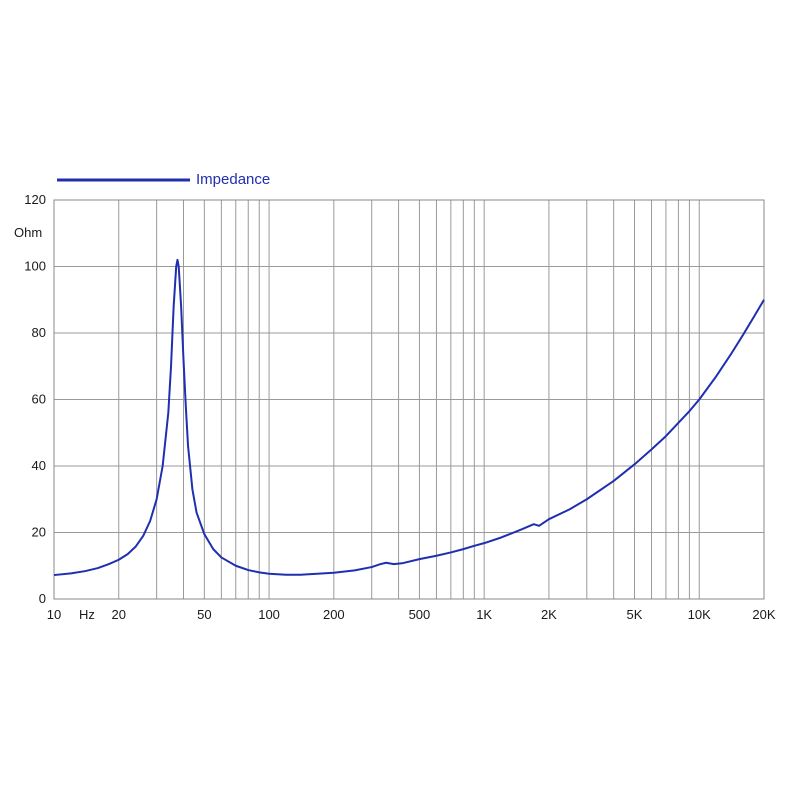  Describe the element at coordinates (35, 199) in the screenshot. I see `y-tick-label: 120` at that location.